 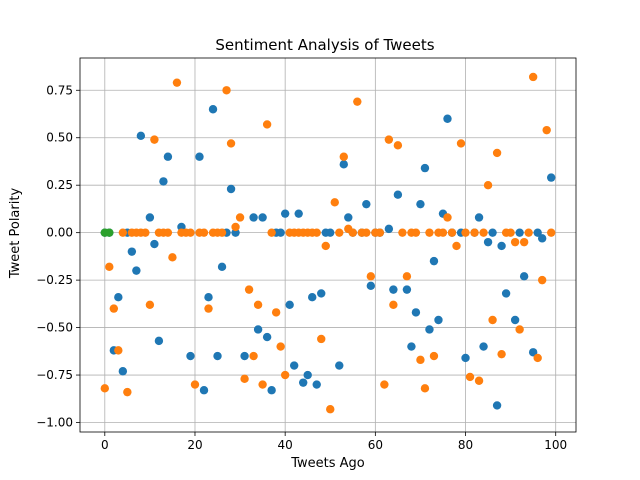 I want to click on chart-title: Sentiment Analysis of Tweets, so click(x=324, y=45).